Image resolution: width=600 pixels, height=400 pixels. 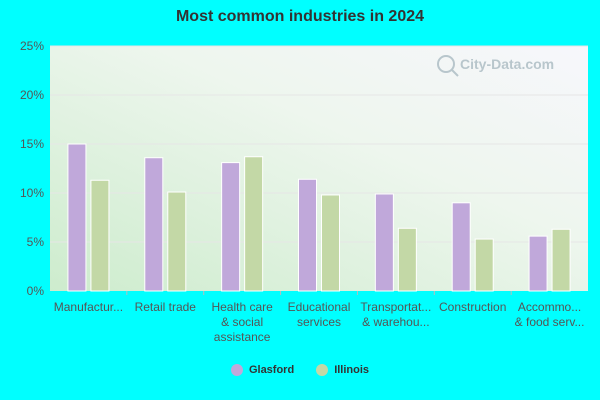 What do you see at coordinates (242, 307) in the screenshot?
I see `x-tick-label: Health care` at bounding box center [242, 307].